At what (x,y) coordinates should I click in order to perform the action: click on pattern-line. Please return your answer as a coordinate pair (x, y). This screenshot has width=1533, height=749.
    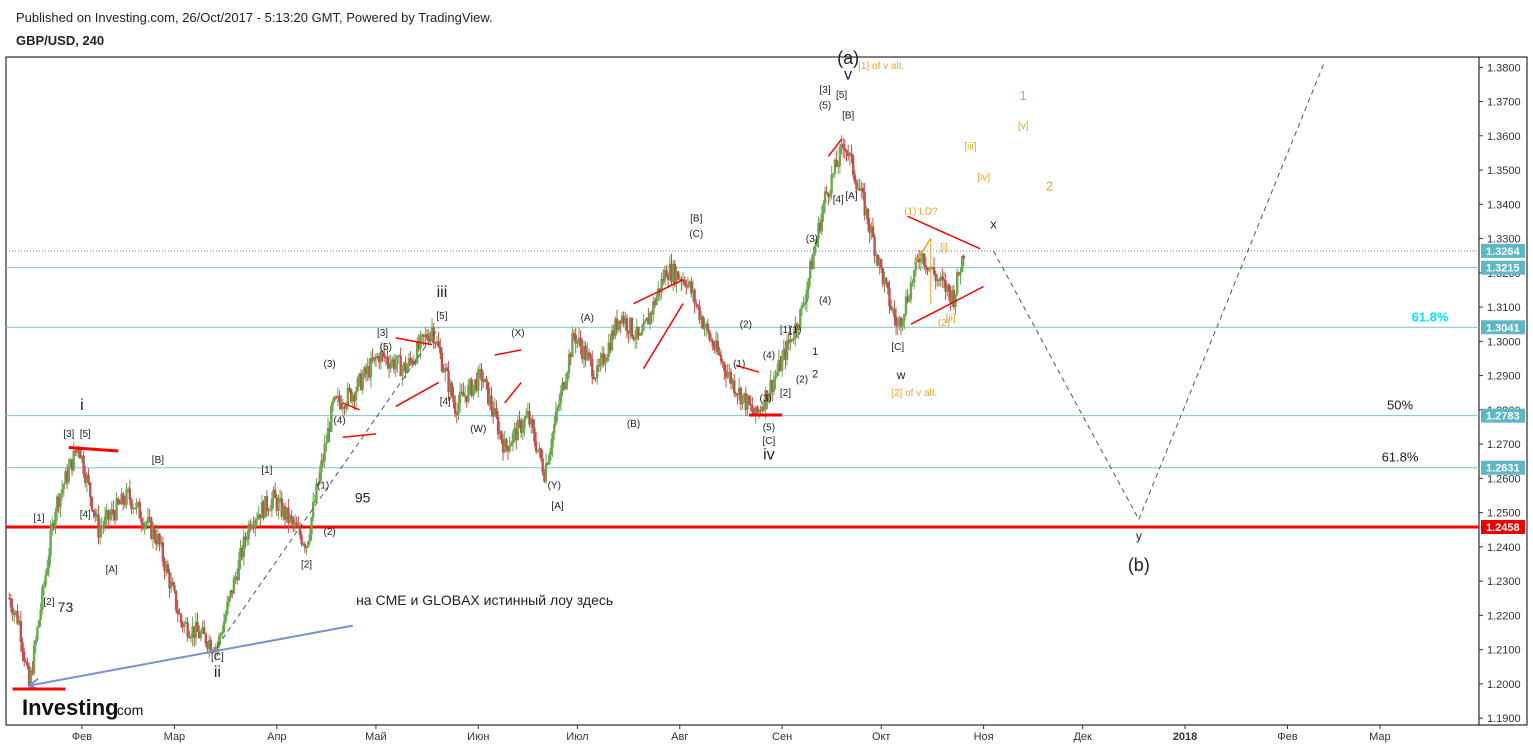
    Looking at the image, I should click on (947, 305).